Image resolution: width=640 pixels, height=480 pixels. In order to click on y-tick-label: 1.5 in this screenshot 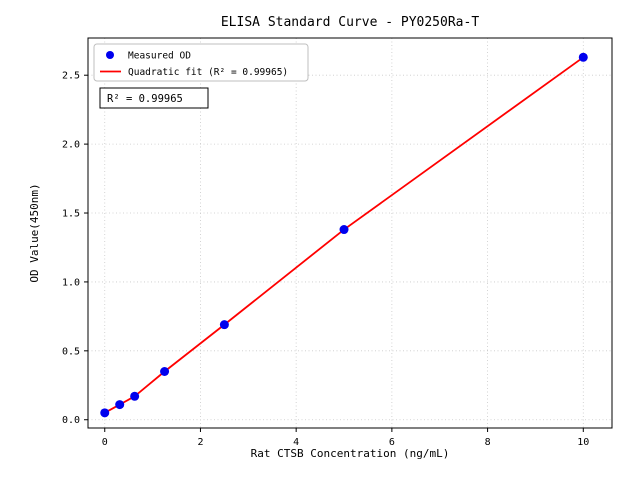, I will do `click(71, 214)`.